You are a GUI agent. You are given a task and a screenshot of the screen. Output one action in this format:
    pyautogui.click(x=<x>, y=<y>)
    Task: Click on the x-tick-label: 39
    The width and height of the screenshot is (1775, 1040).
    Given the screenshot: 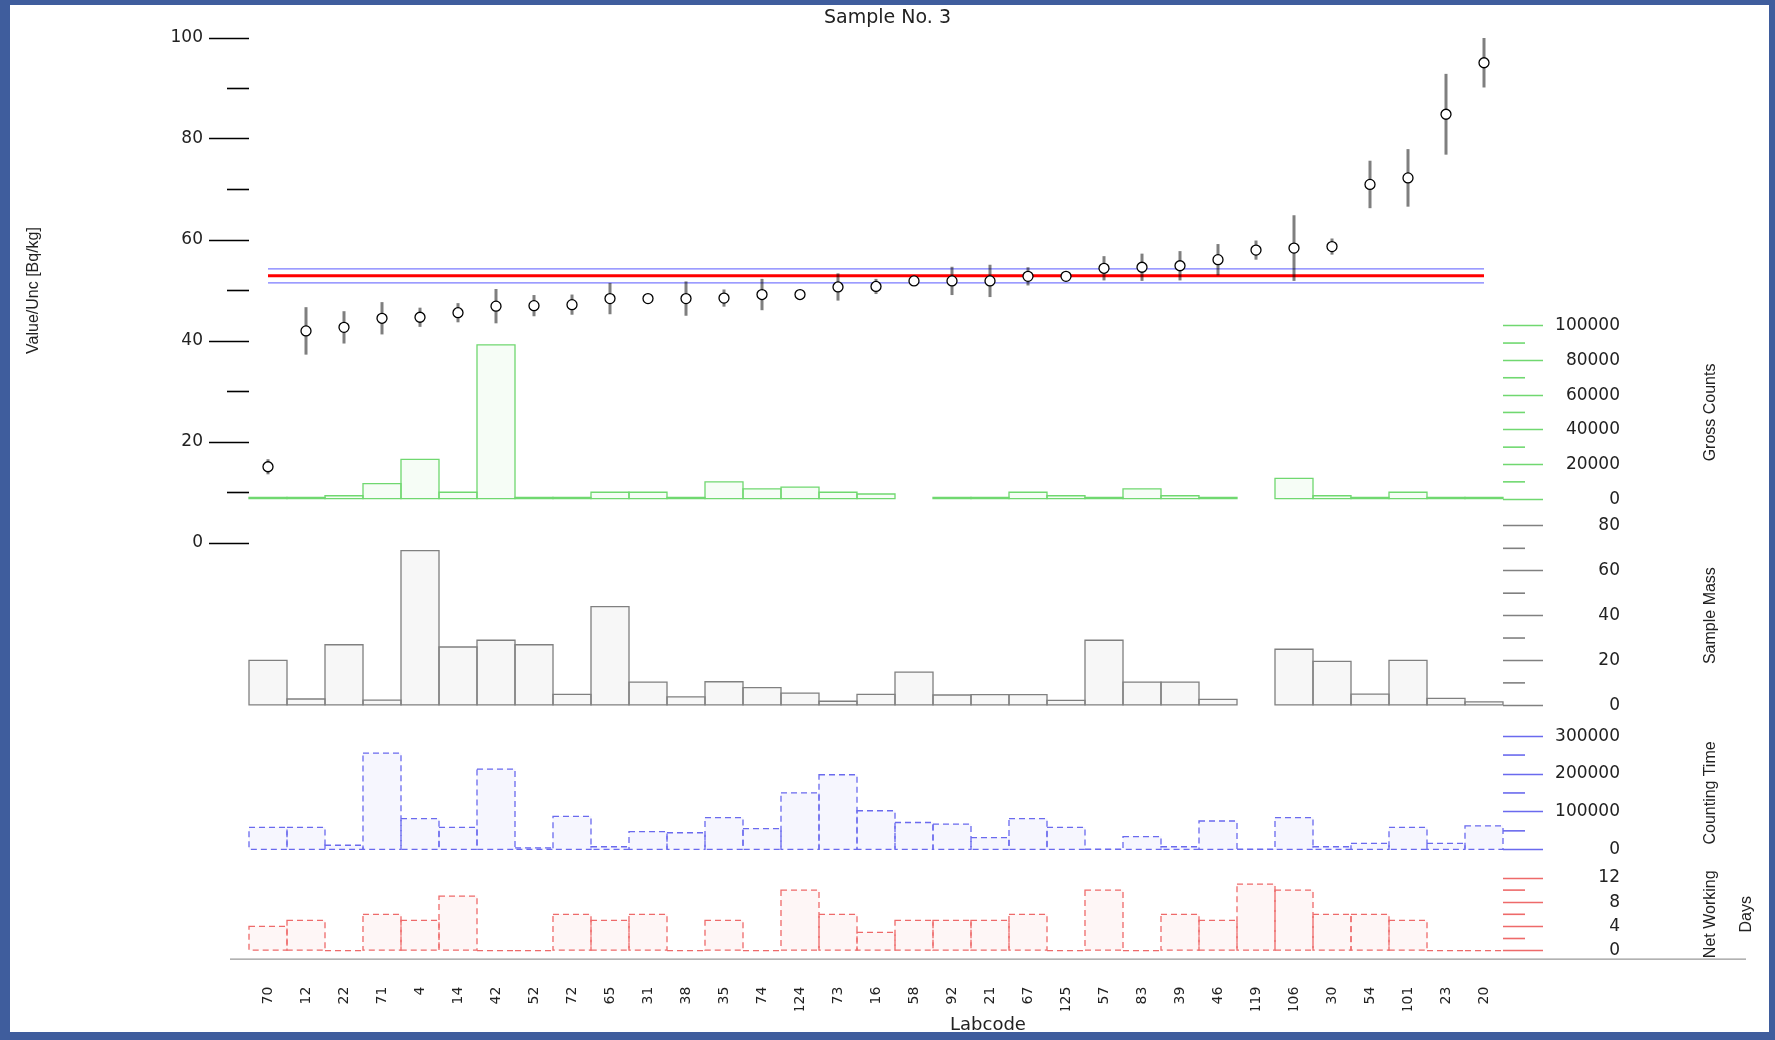 What is the action you would take?
    pyautogui.click(x=1178, y=995)
    